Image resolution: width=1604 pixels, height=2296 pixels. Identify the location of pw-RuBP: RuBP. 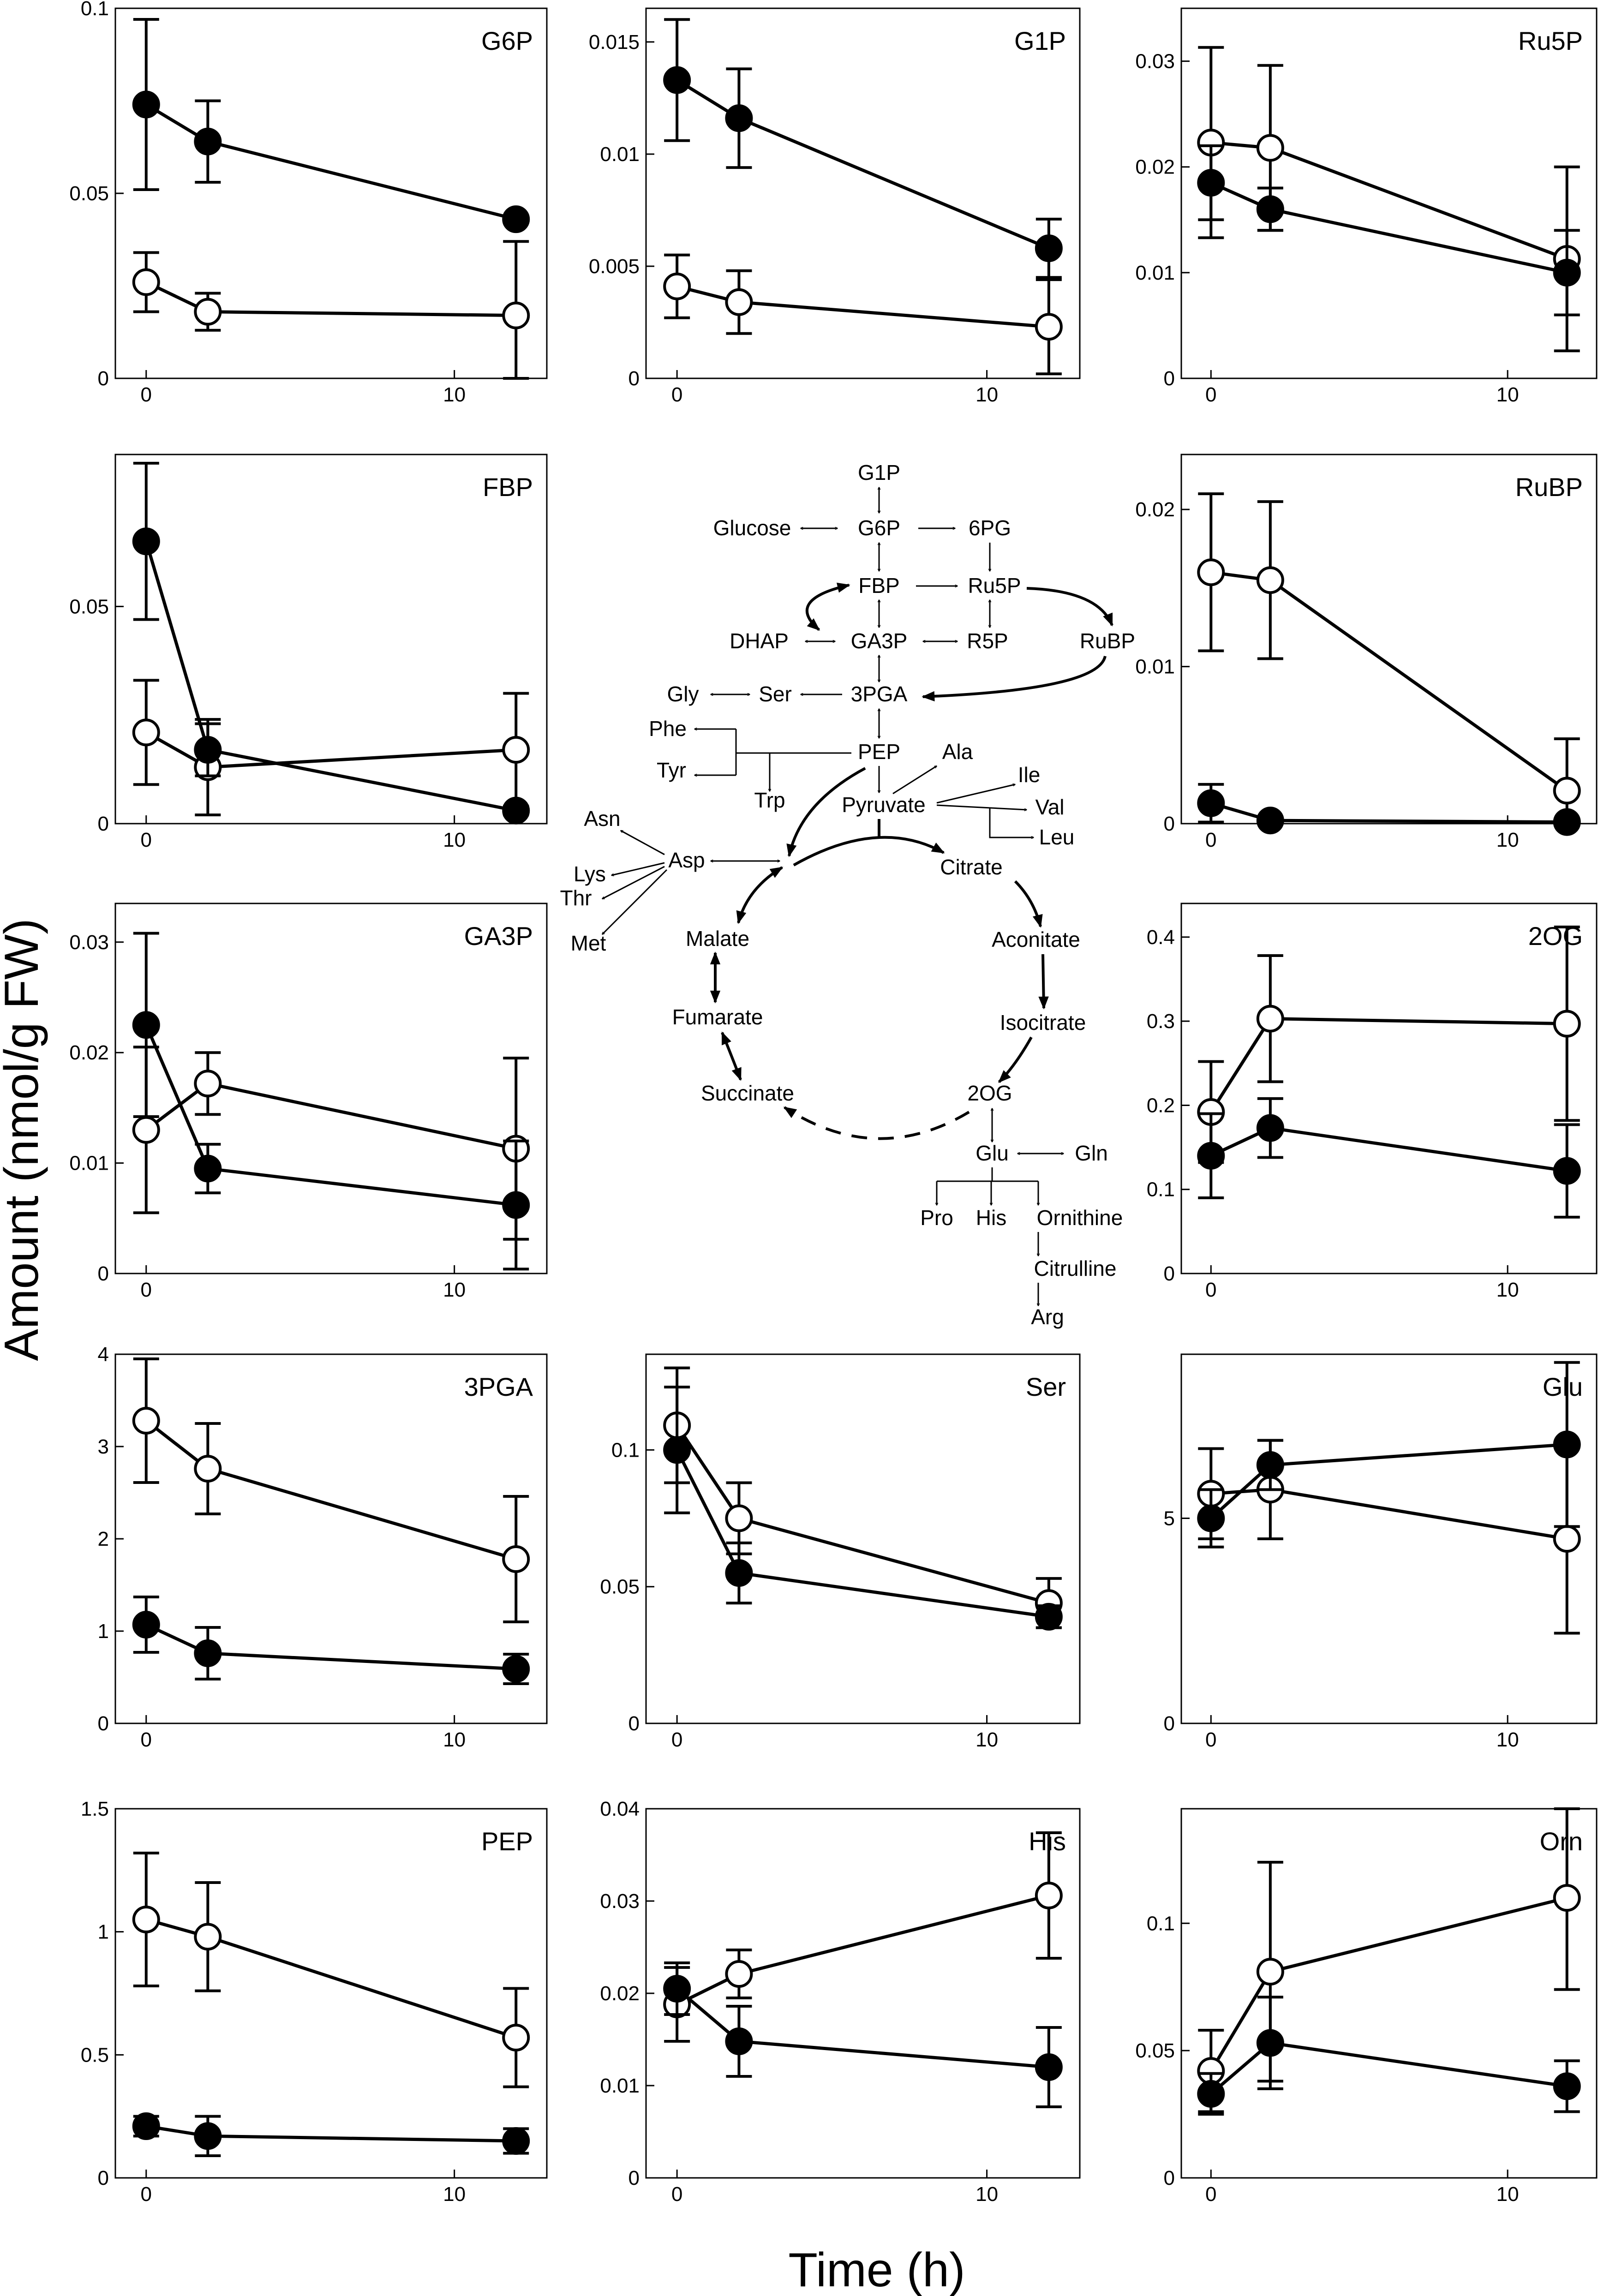
(1107, 641).